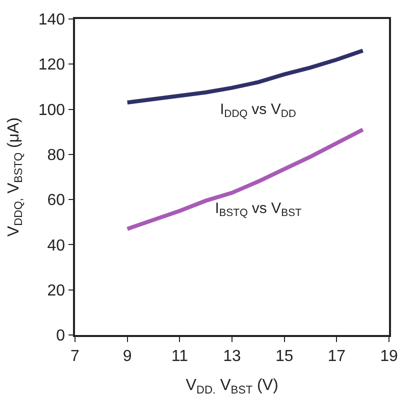 The width and height of the screenshot is (410, 403). What do you see at coordinates (61, 336) in the screenshot?
I see `y-tick-label: 0` at bounding box center [61, 336].